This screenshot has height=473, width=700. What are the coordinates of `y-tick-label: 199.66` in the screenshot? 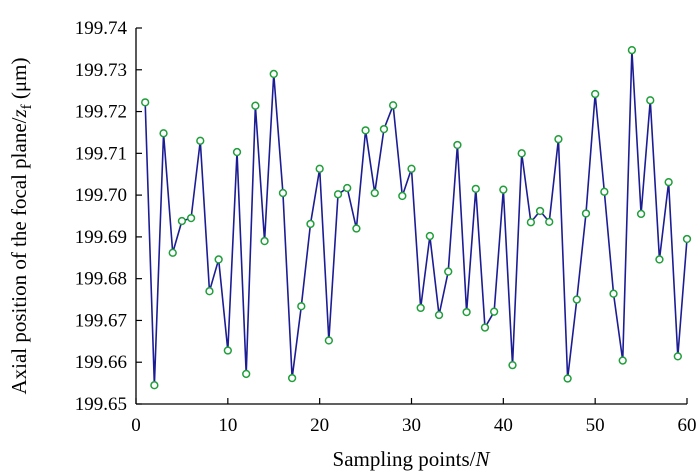 It's located at (101, 362).